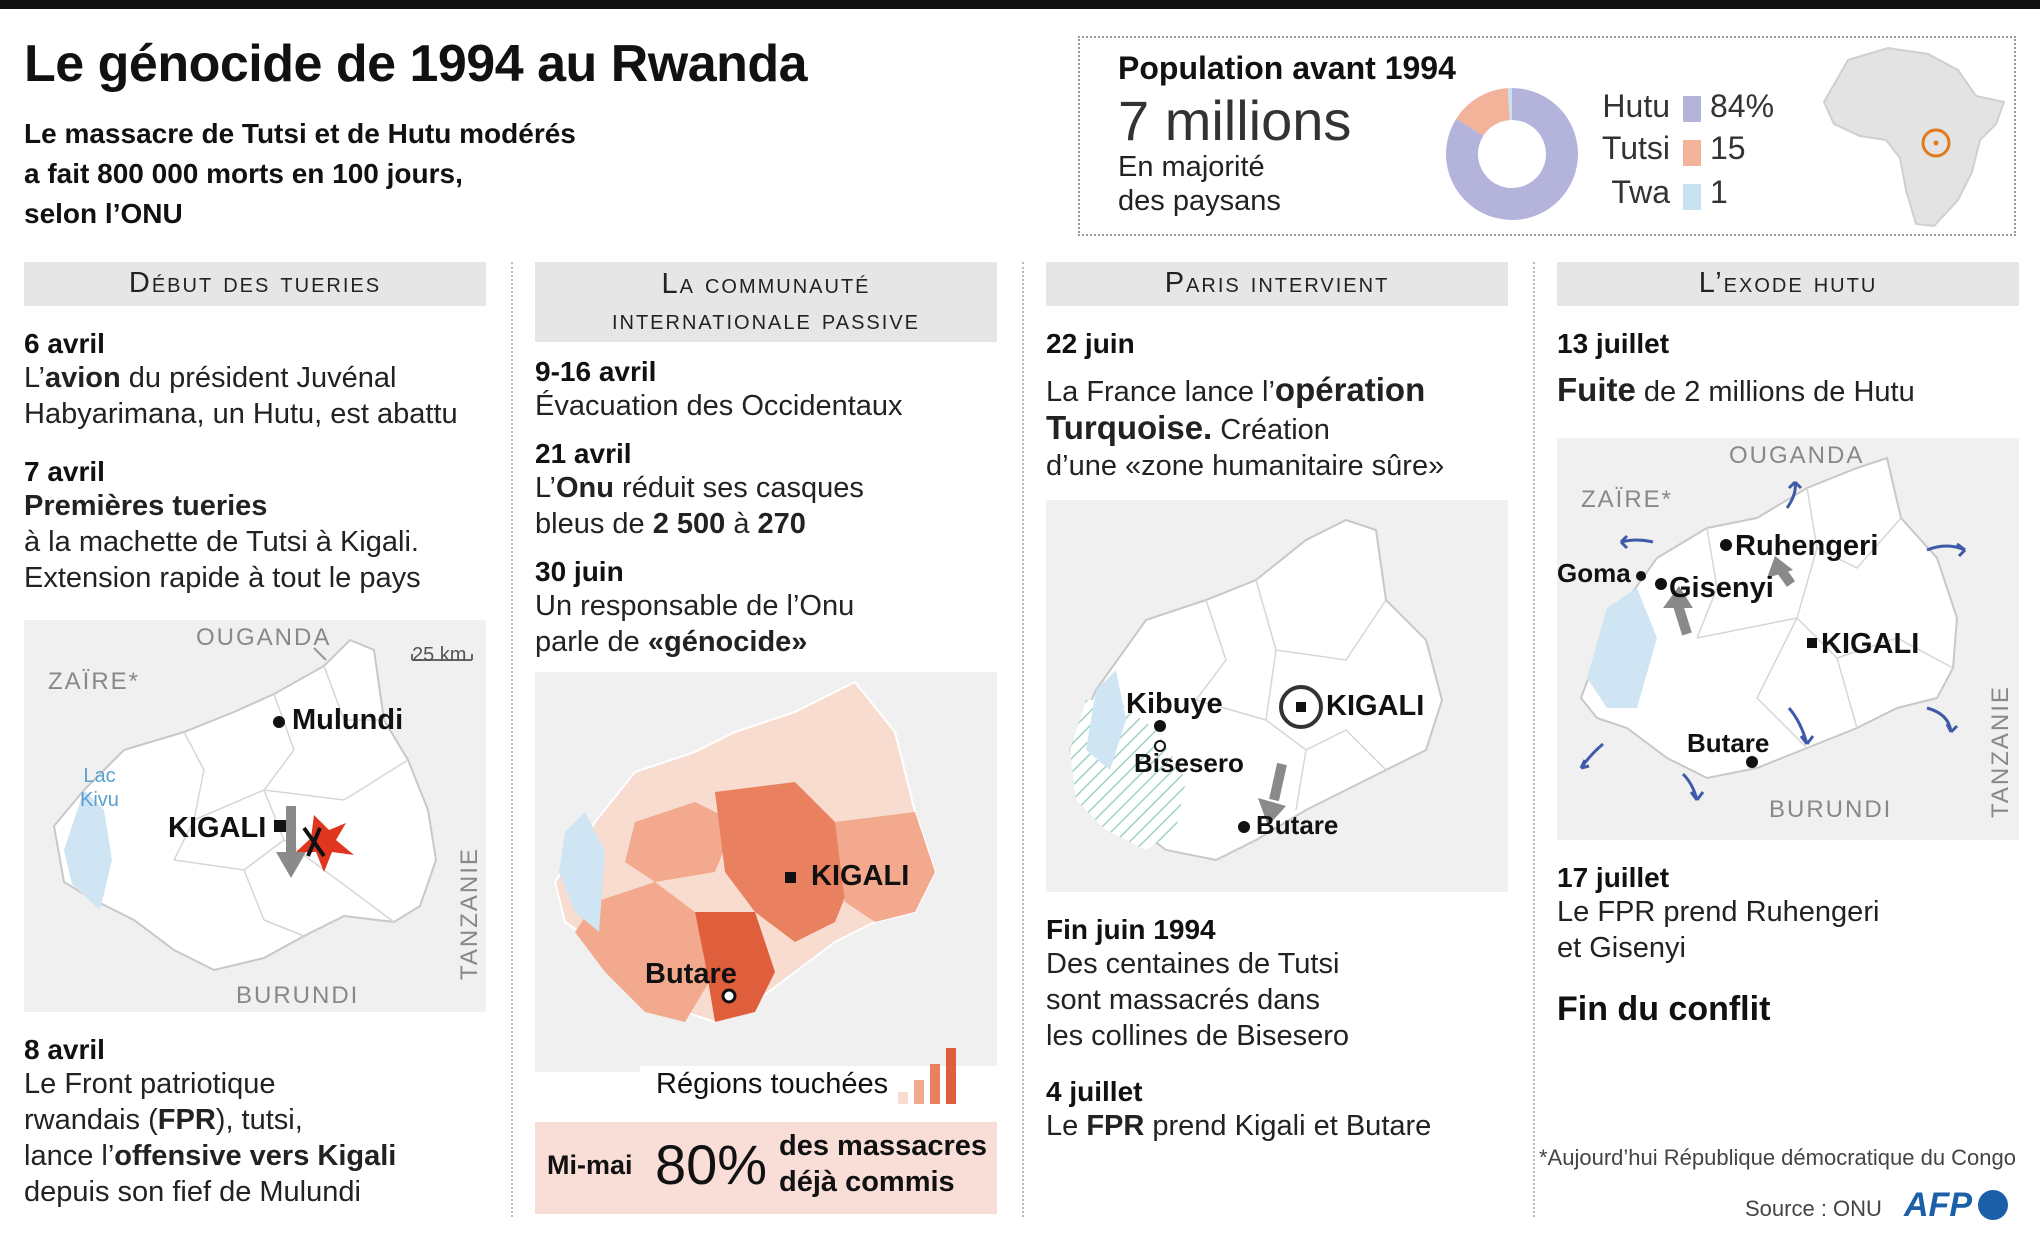 This screenshot has width=2040, height=1240. What do you see at coordinates (1199, 184) in the screenshot?
I see `population-note: En majorité des paysans` at bounding box center [1199, 184].